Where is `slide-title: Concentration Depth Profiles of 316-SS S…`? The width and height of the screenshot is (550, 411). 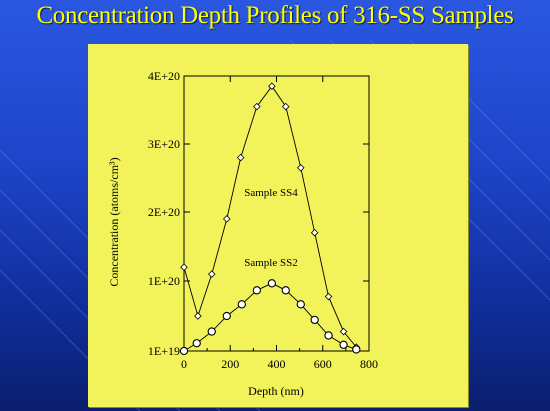
slide-title: Concentration Depth Profiles of 316-SS S… is located at coordinates (275, 15).